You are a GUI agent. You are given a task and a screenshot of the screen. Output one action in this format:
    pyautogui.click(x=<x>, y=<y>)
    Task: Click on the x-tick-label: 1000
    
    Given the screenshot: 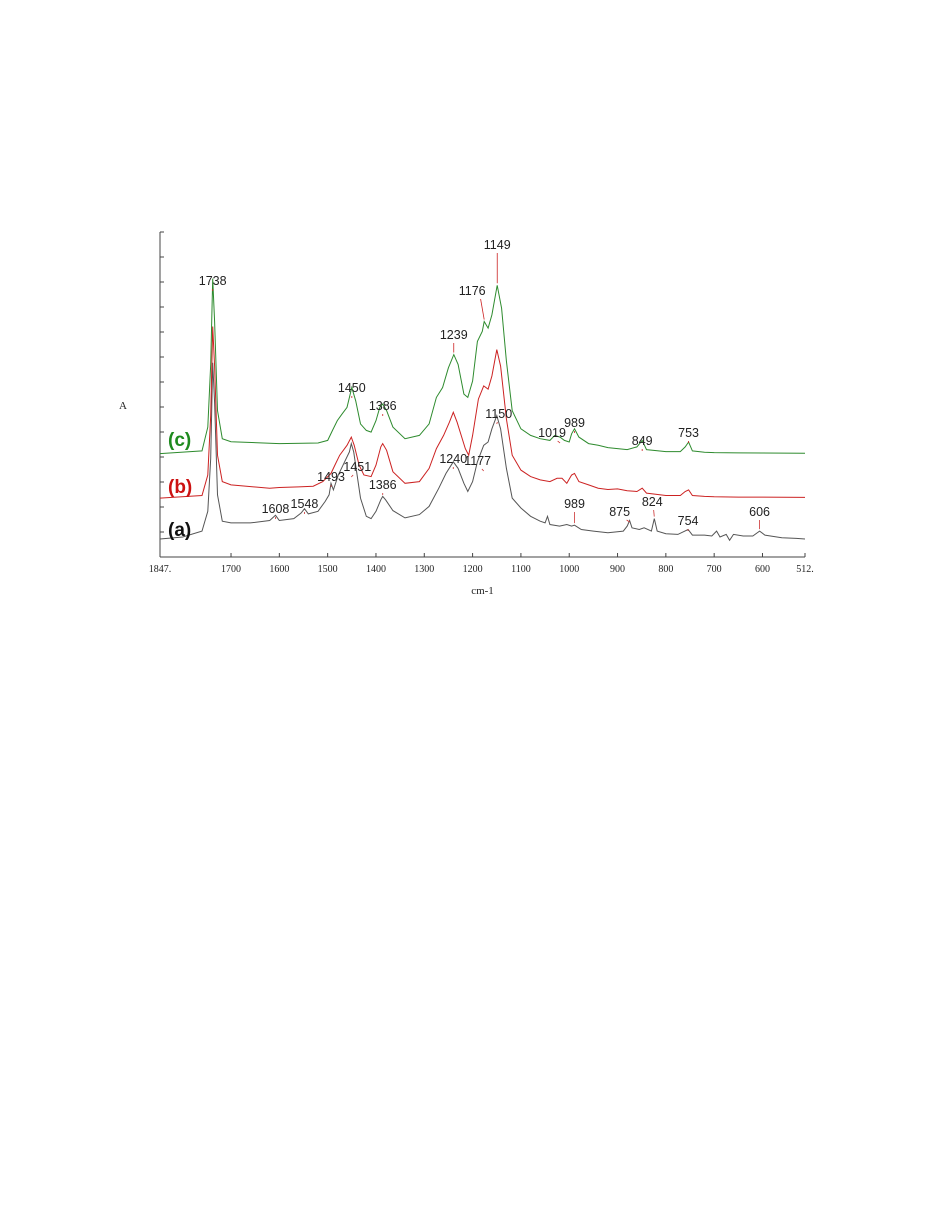 What is the action you would take?
    pyautogui.click(x=569, y=569)
    